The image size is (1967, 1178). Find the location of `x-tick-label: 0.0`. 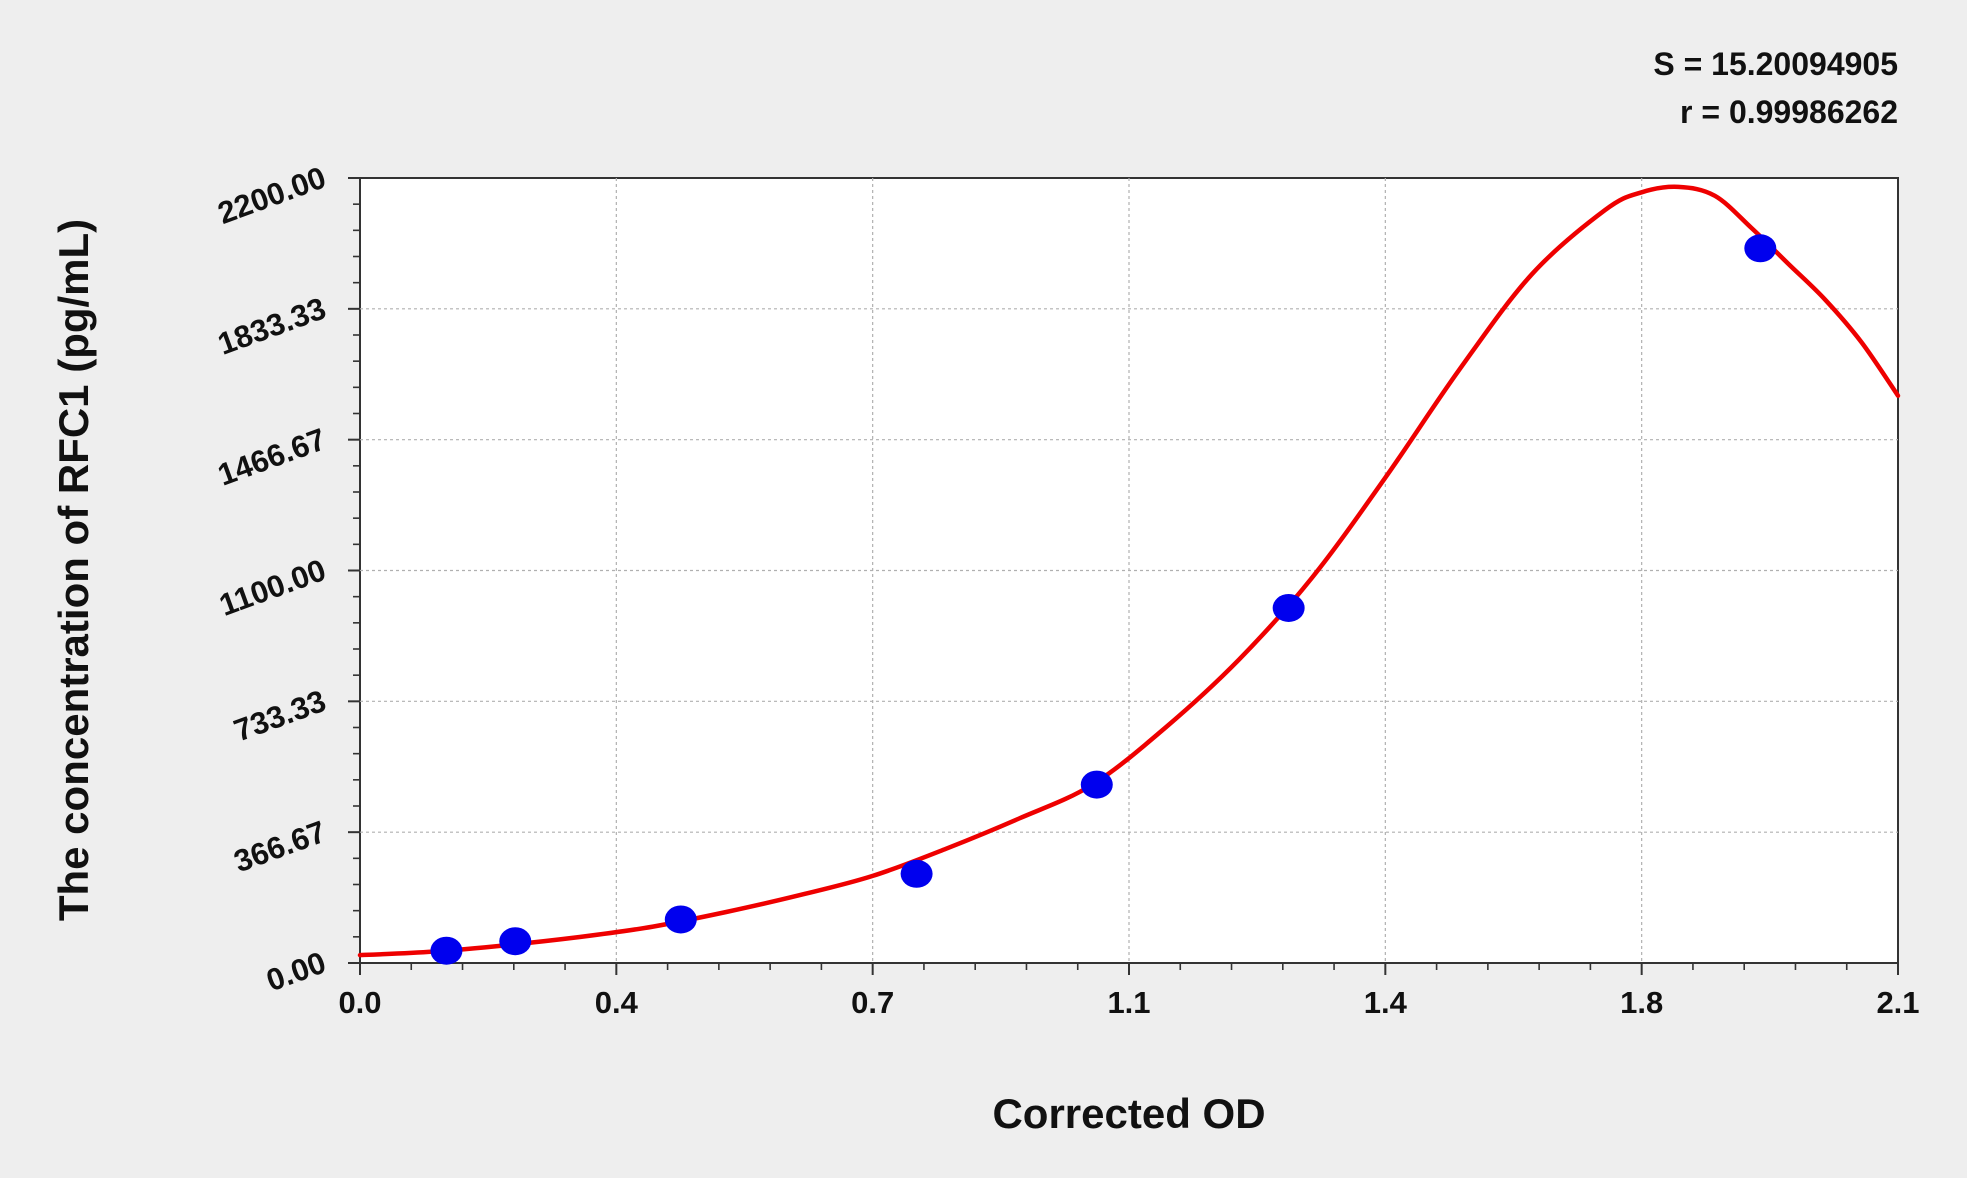

x-tick-label: 0.0 is located at coordinates (359, 1002).